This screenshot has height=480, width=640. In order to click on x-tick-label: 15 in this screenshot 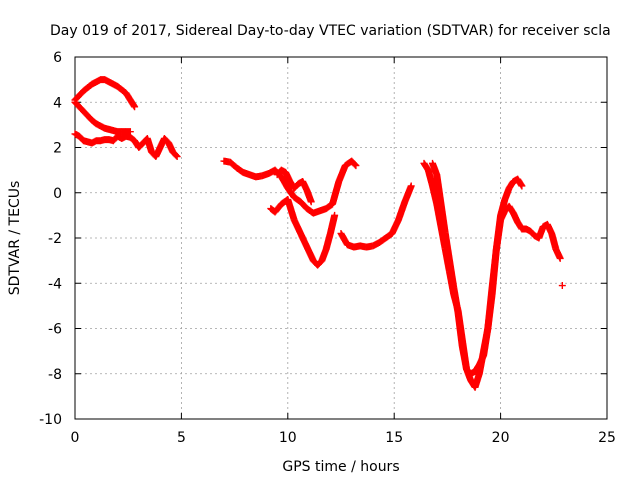, I will do `click(394, 438)`.